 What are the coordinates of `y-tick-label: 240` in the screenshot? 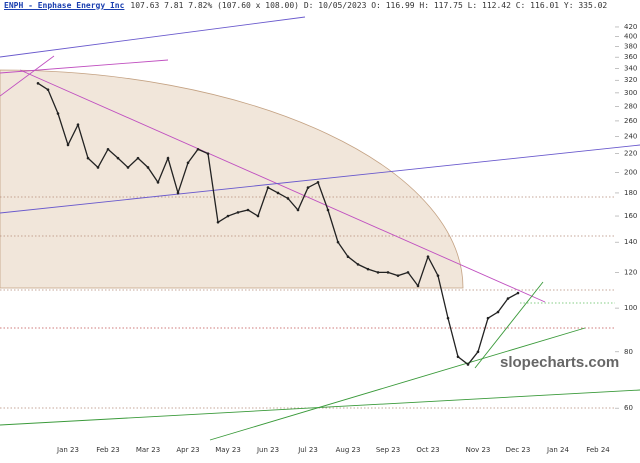 It's located at (630, 137).